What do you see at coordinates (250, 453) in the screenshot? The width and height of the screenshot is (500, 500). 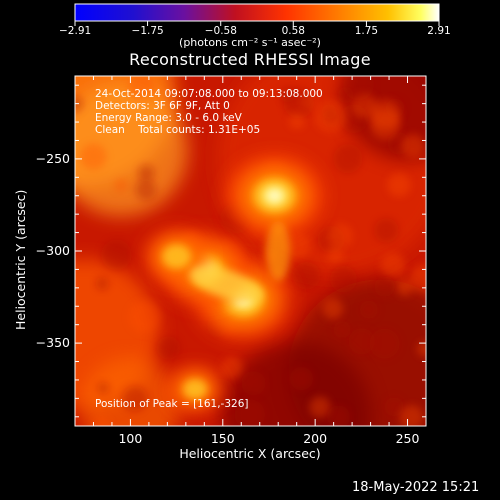 I see `x-axis-label: Heliocentric X (arcsec)` at bounding box center [250, 453].